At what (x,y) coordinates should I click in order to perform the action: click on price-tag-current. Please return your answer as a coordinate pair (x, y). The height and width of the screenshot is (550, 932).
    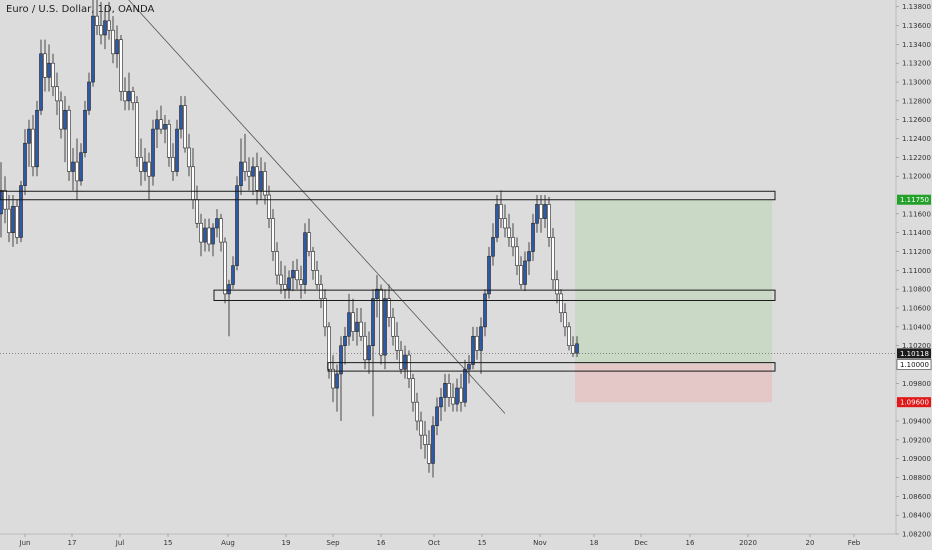
    Looking at the image, I should click on (914, 353).